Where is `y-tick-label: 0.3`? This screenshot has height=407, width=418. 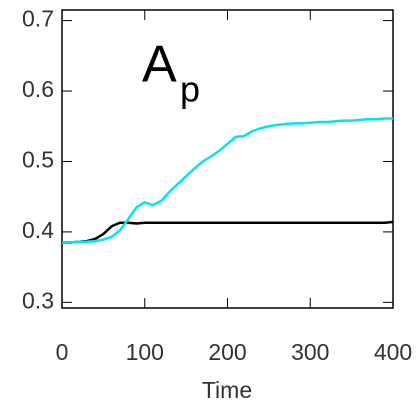 y-tick-label: 0.3 is located at coordinates (38, 300).